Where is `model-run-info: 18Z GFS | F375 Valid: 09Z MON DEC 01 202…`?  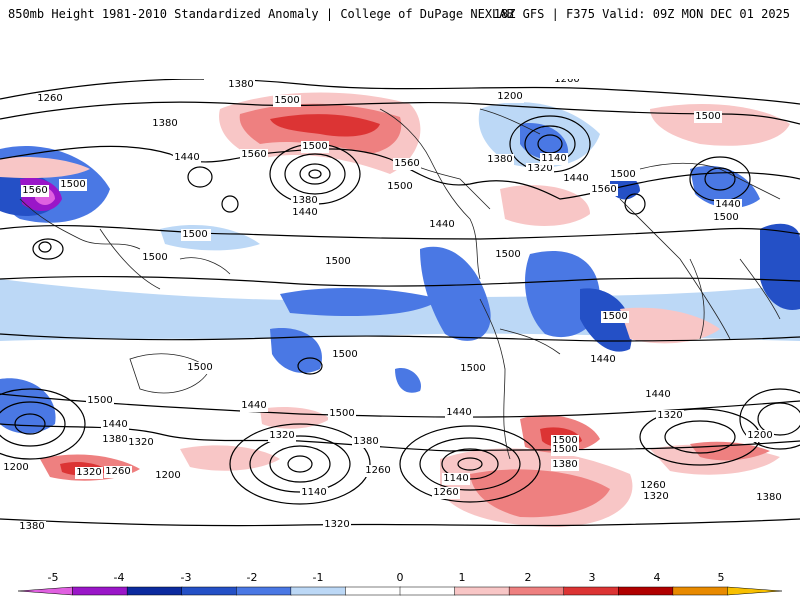 model-run-info: 18Z GFS | F375 Valid: 09Z MON DEC 01 202… is located at coordinates (641, 14).